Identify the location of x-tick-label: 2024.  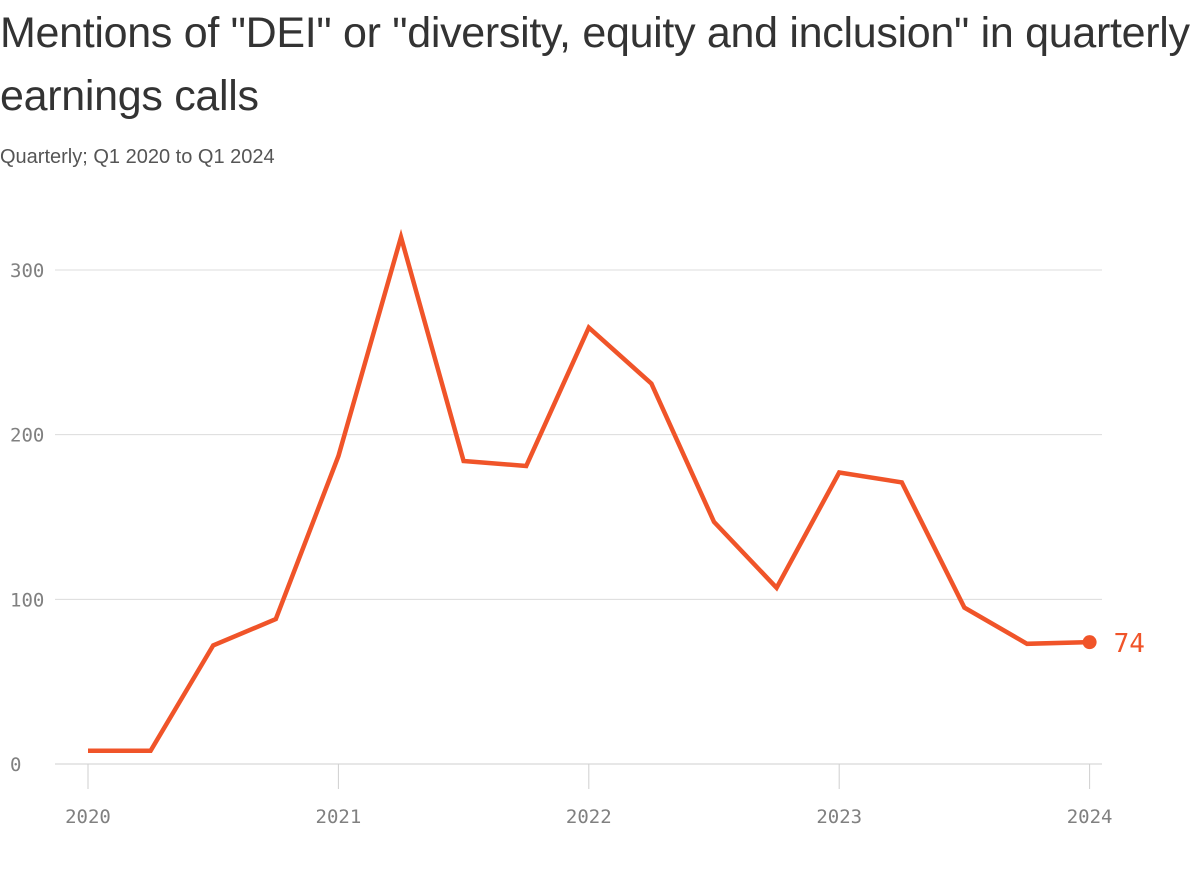
(1090, 817).